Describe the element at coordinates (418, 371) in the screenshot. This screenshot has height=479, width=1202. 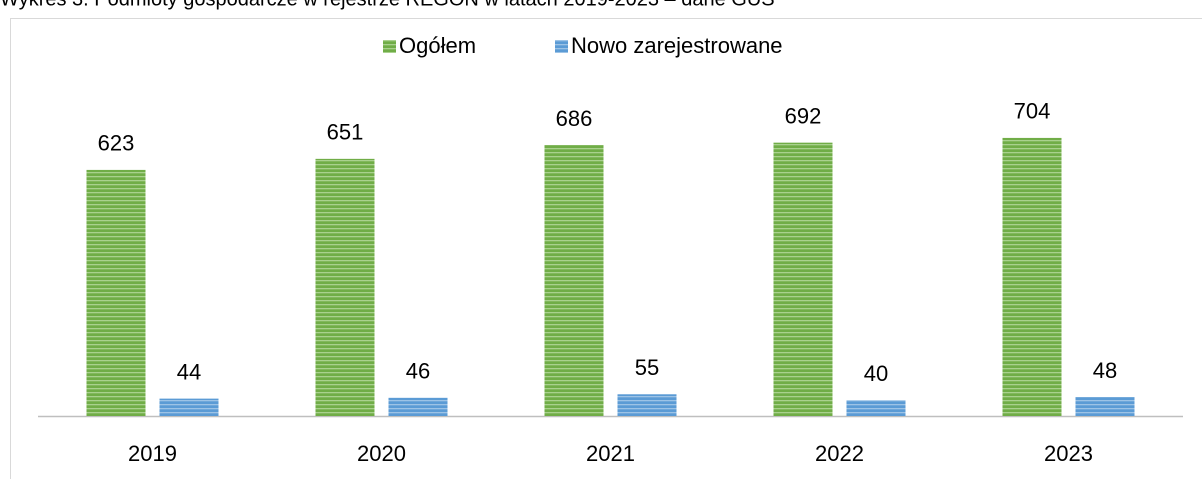
I see `value-label: 46` at that location.